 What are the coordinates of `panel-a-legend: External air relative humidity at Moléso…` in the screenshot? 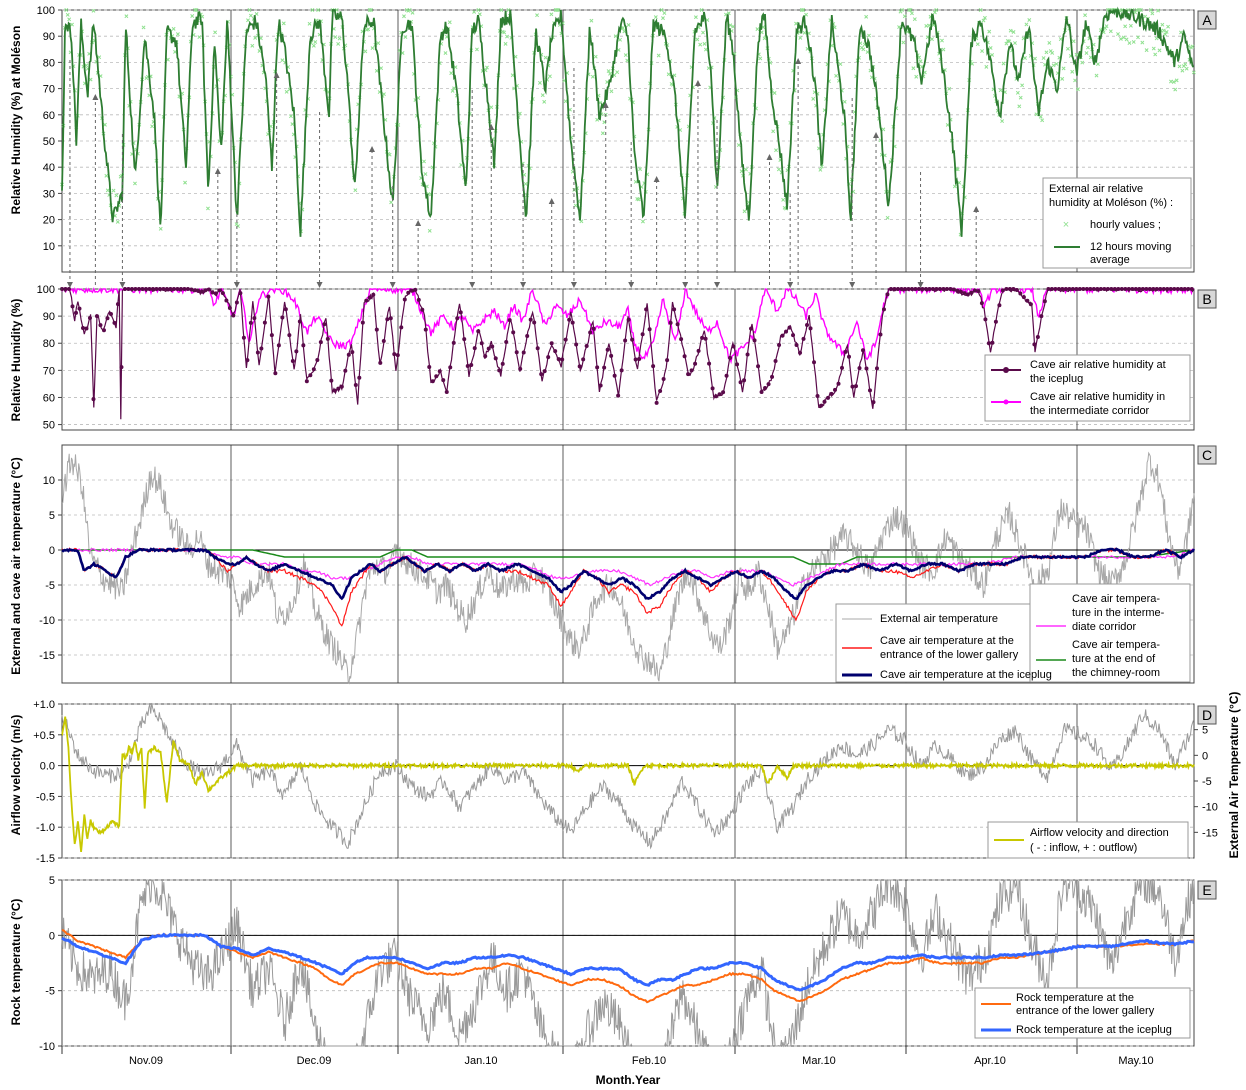 It's located at (1117, 223).